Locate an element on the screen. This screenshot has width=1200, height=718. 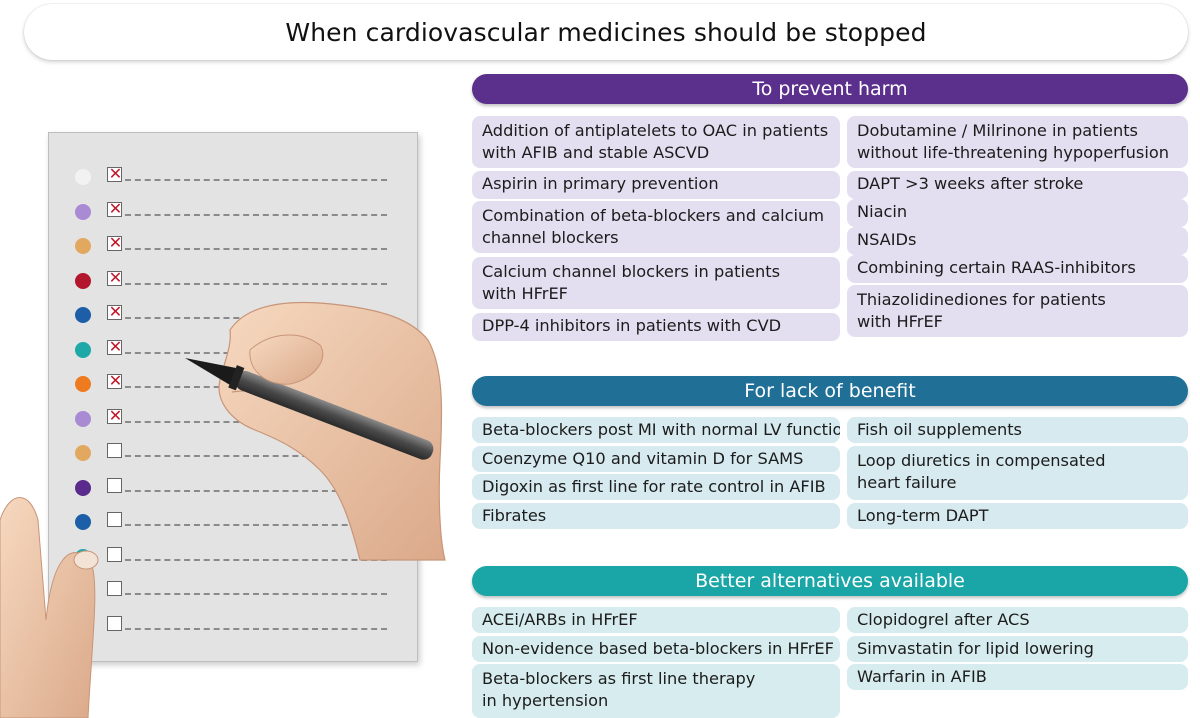
section-header: Better alternatives available is located at coordinates (830, 581).